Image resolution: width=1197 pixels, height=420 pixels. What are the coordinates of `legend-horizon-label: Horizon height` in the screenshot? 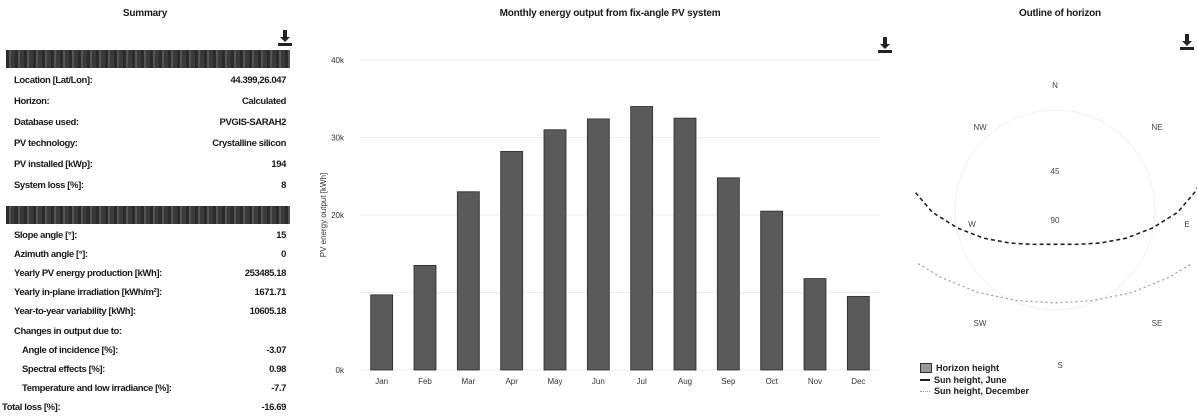 It's located at (967, 368).